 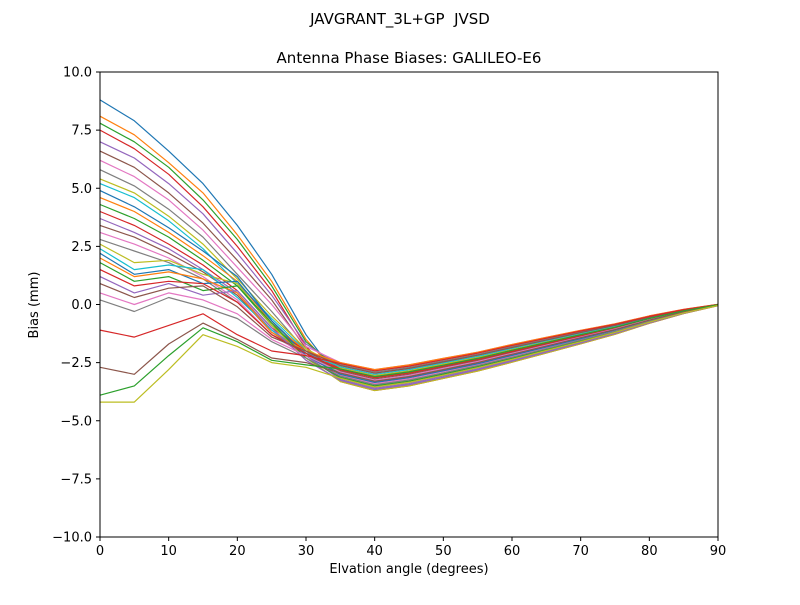 I want to click on series-line-s29, so click(x=409, y=337).